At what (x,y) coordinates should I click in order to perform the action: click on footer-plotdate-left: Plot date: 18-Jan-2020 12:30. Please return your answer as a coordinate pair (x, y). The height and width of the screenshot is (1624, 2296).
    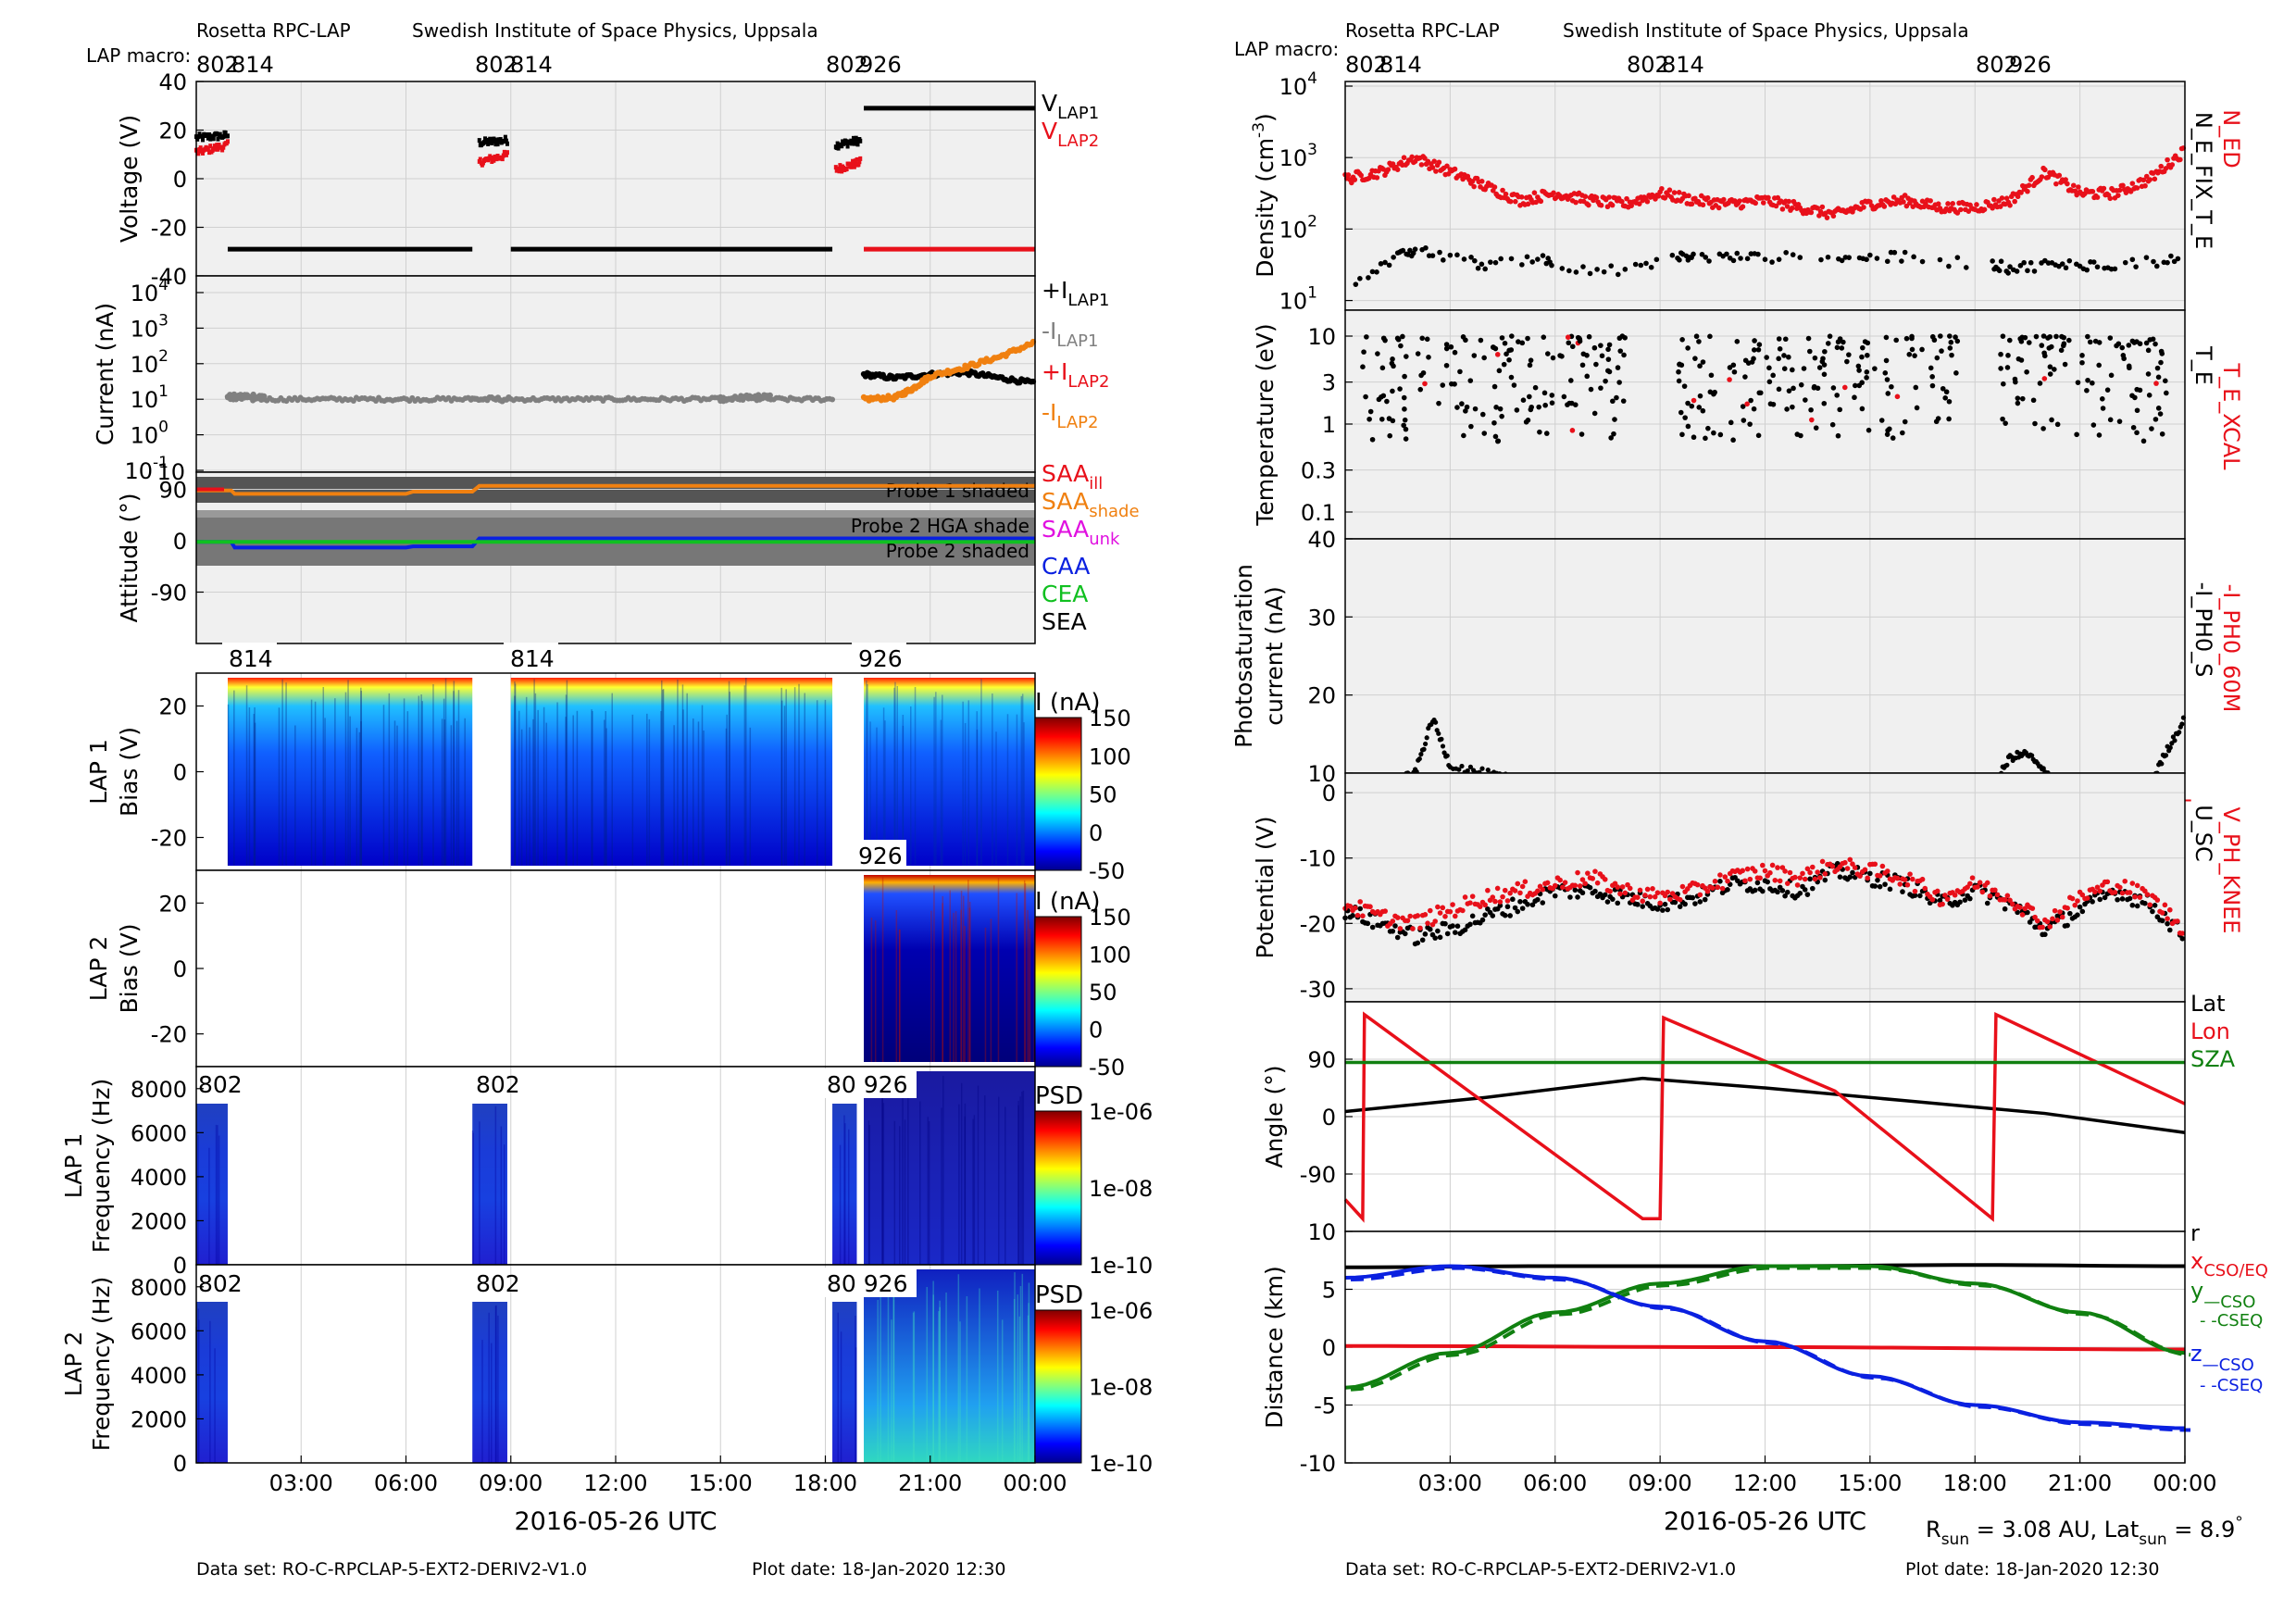
    Looking at the image, I should click on (879, 1569).